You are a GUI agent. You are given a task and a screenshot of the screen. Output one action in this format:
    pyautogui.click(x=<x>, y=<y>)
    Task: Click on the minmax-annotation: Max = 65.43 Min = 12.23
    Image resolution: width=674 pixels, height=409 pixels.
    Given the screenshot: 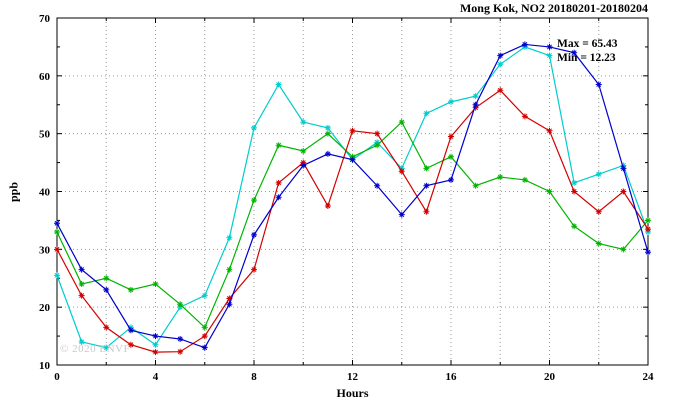 What is the action you would take?
    pyautogui.click(x=587, y=51)
    